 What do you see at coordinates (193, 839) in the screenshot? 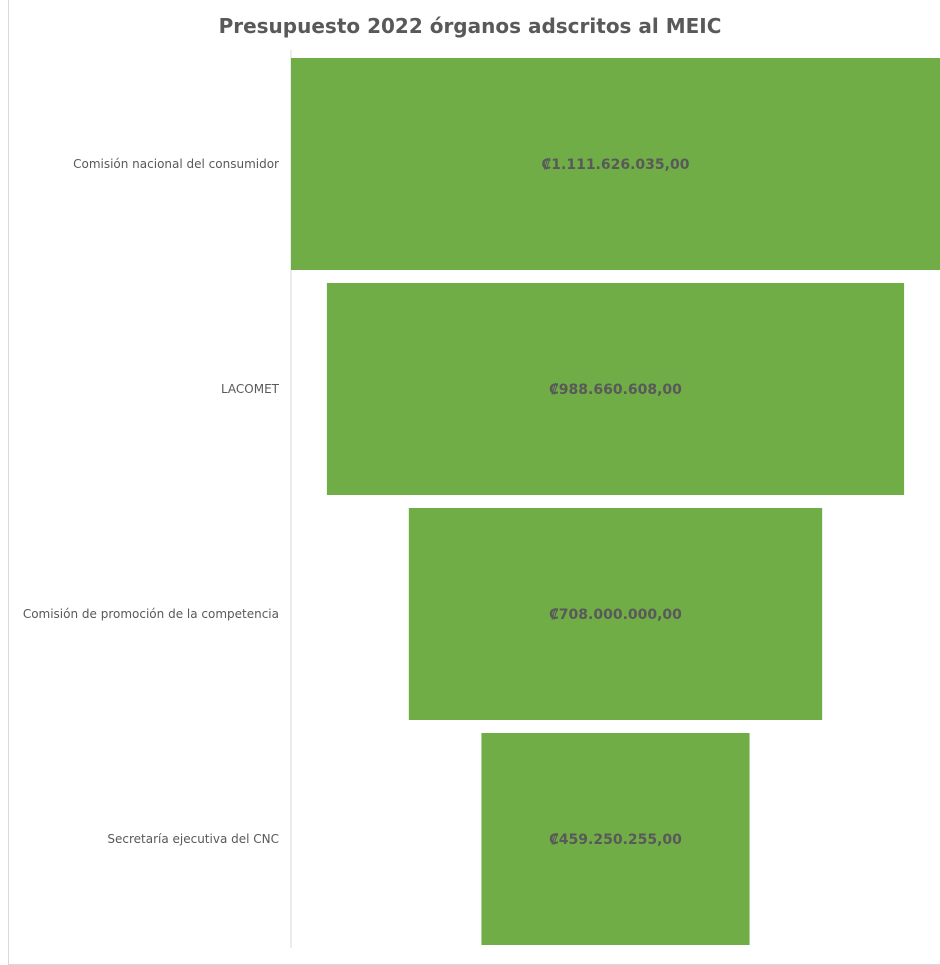
I see `category-label: Secretaría ejecutiva del CNC` at bounding box center [193, 839].